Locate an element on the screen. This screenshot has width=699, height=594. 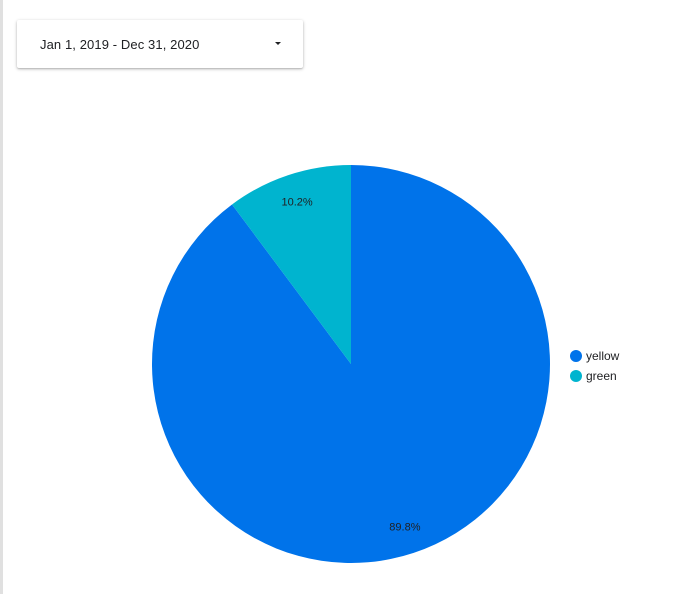
date-range-label: Jan 1, 2019 - Dec 31, 2020 is located at coordinates (120, 44).